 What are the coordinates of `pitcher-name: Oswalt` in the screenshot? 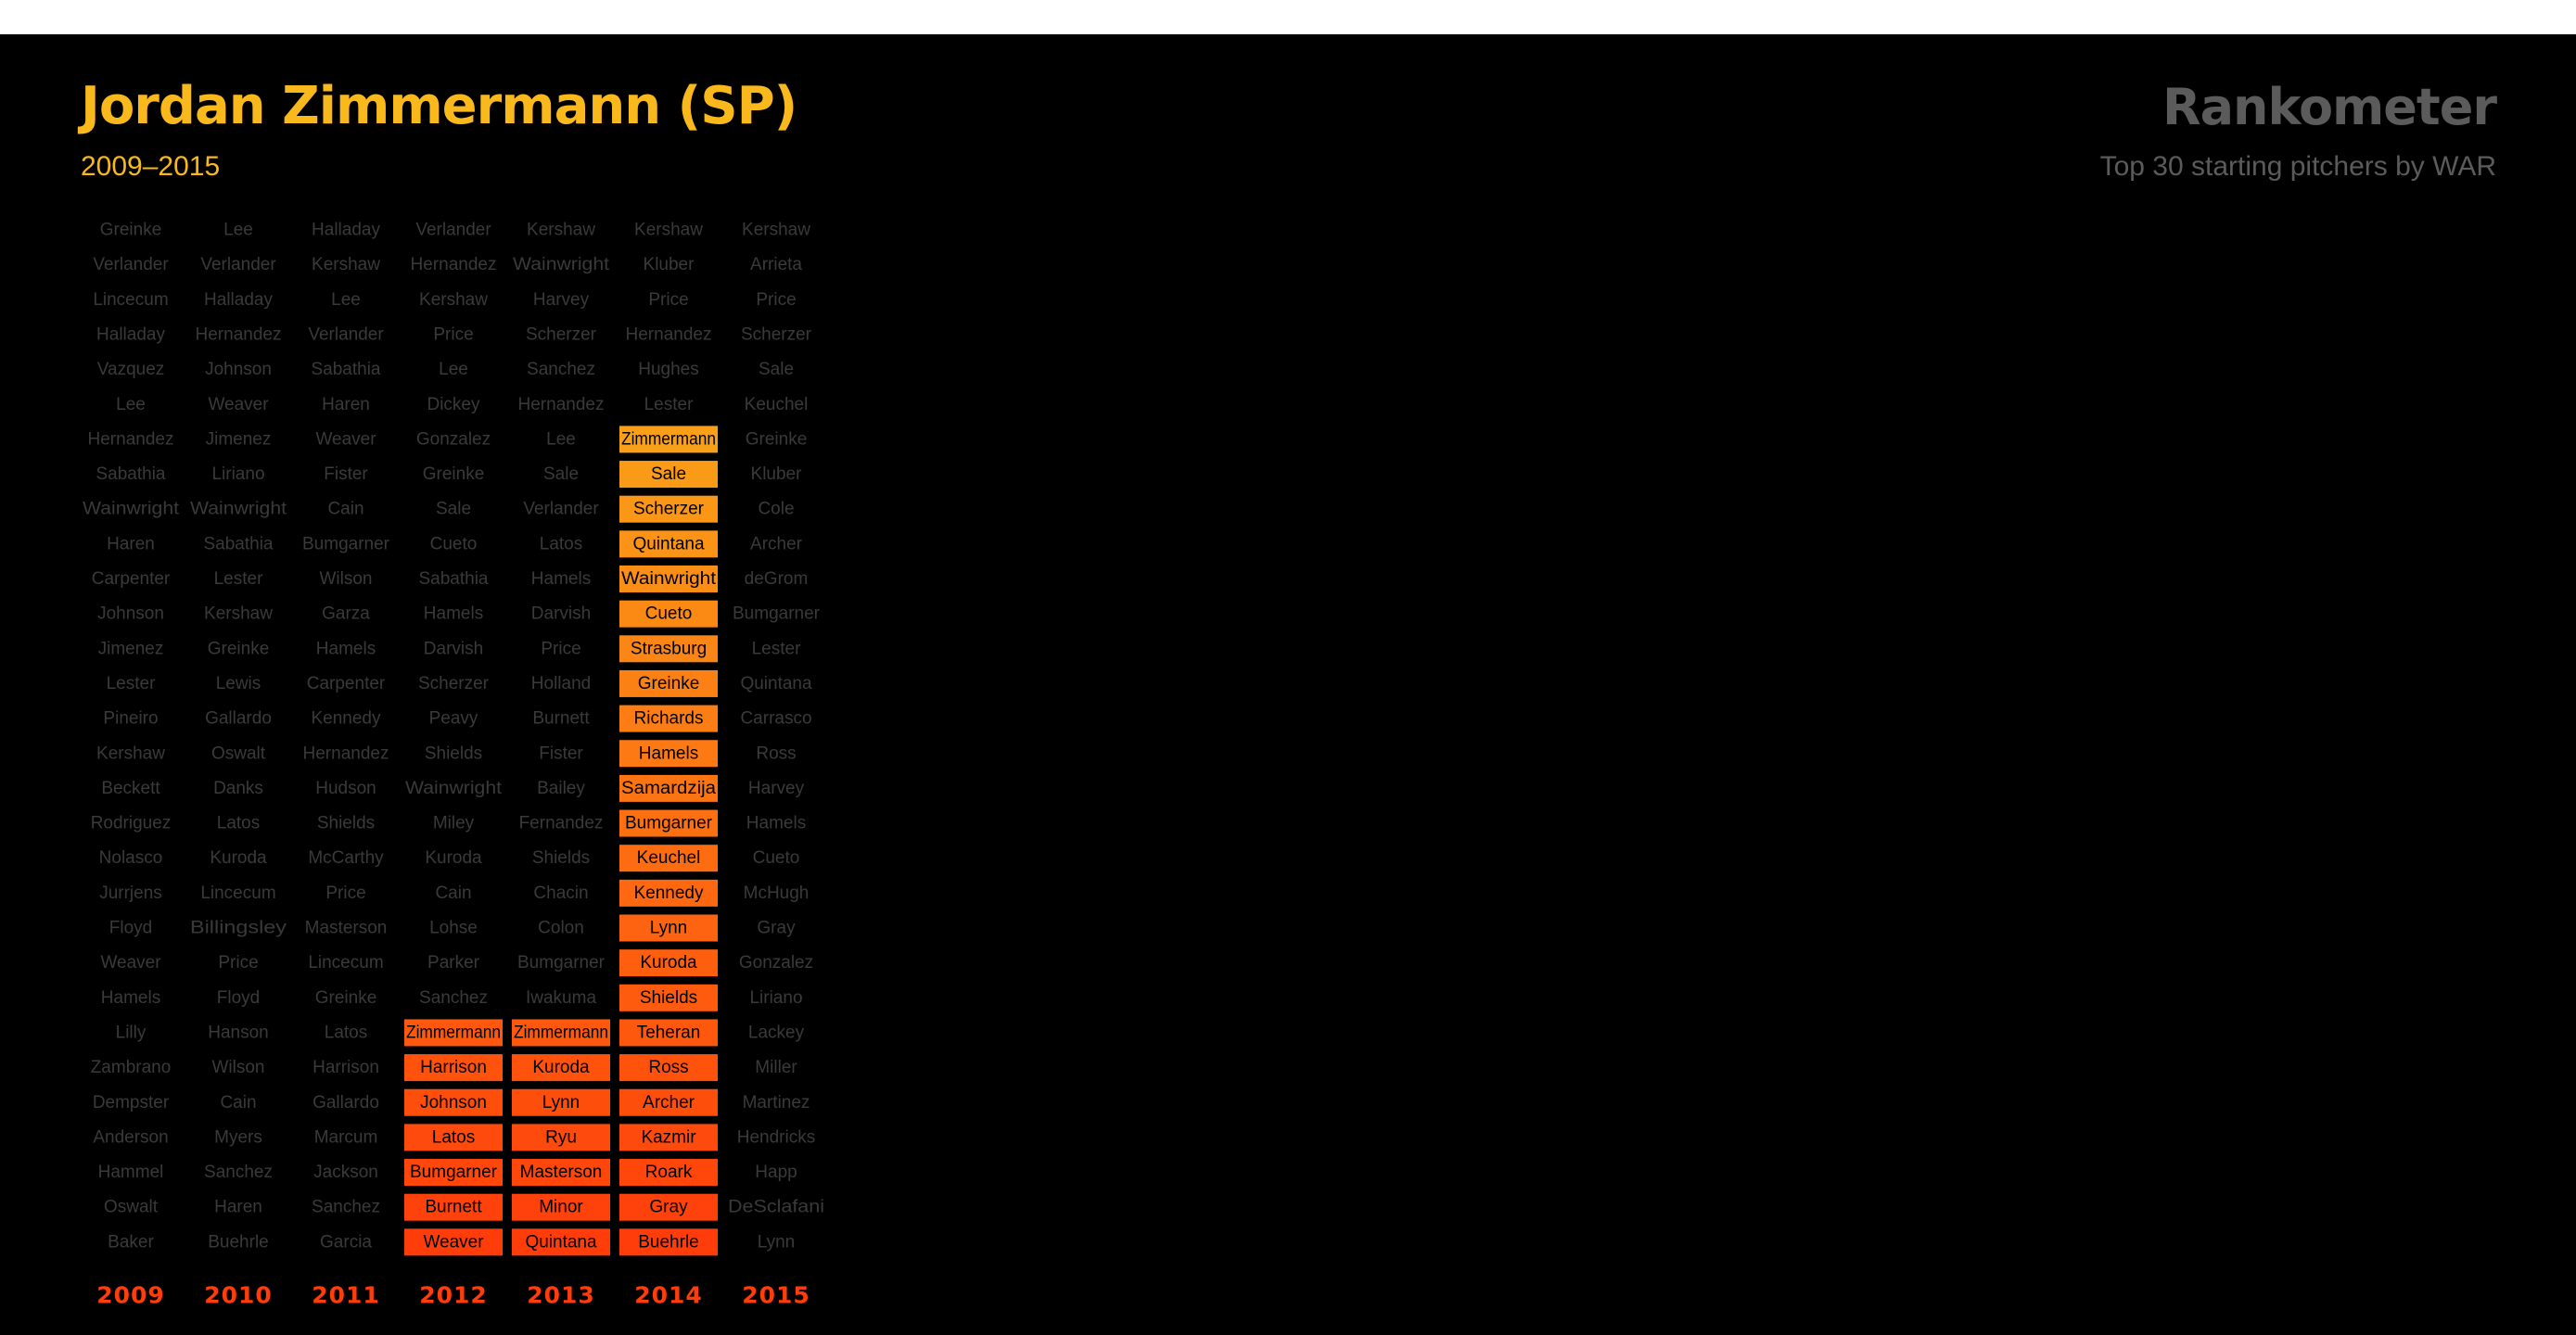 It's located at (239, 753).